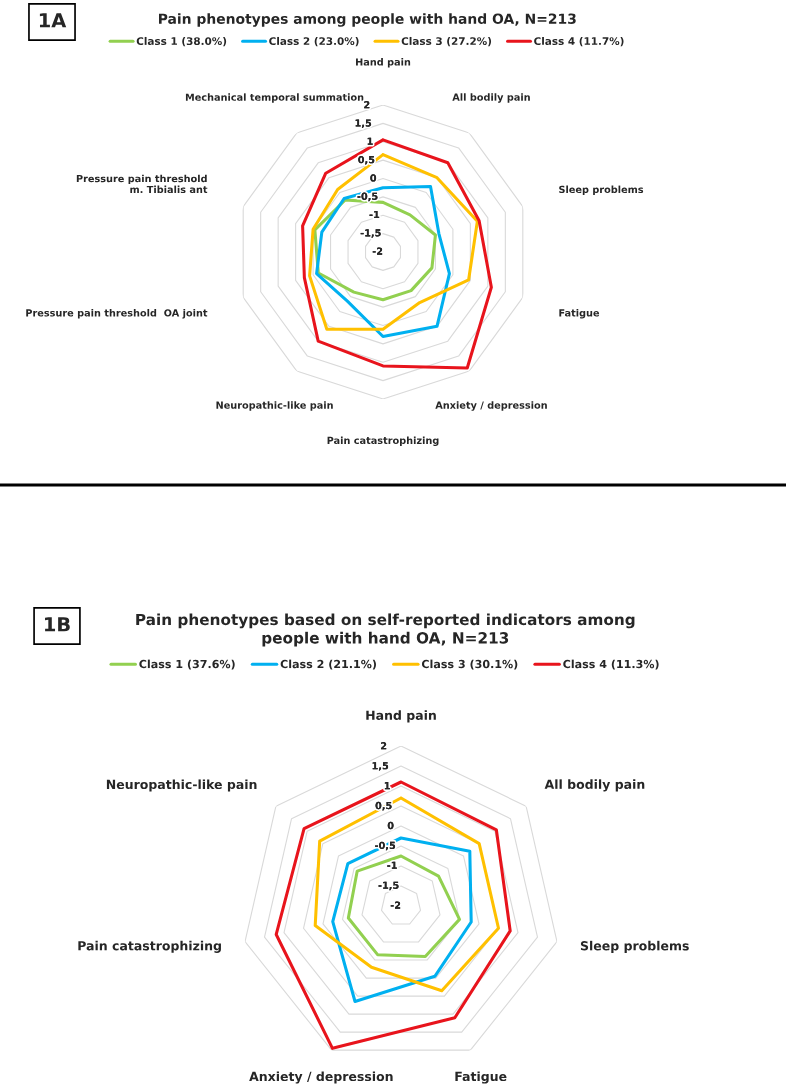  What do you see at coordinates (367, 197) in the screenshot?
I see `y-tick-label: -0,5` at bounding box center [367, 197].